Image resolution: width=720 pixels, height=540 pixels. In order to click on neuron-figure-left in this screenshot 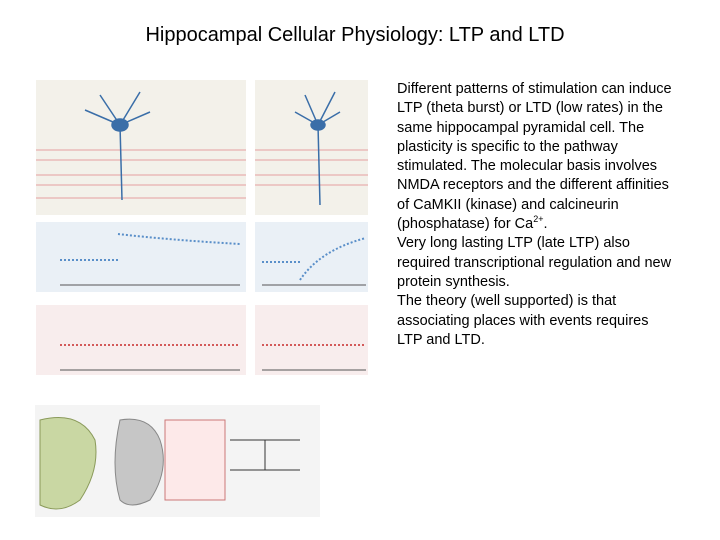, I will do `click(141, 147)`.